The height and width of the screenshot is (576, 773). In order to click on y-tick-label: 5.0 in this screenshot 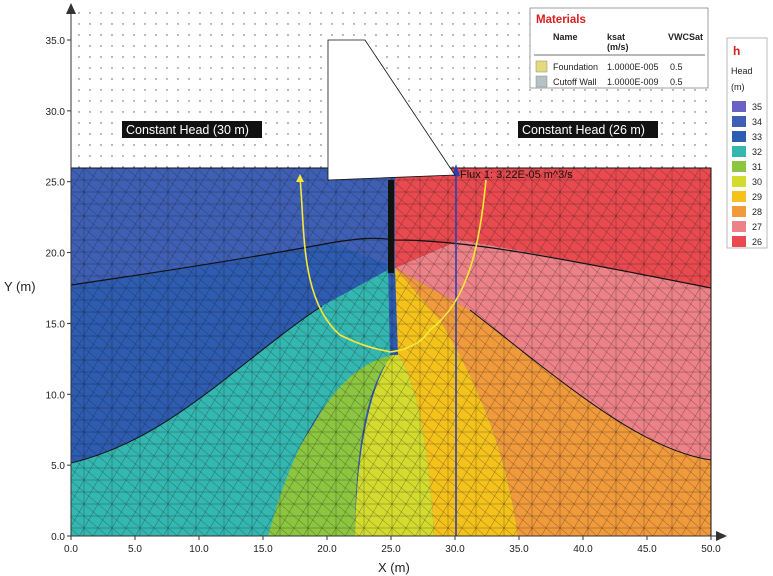, I will do `click(58, 466)`.